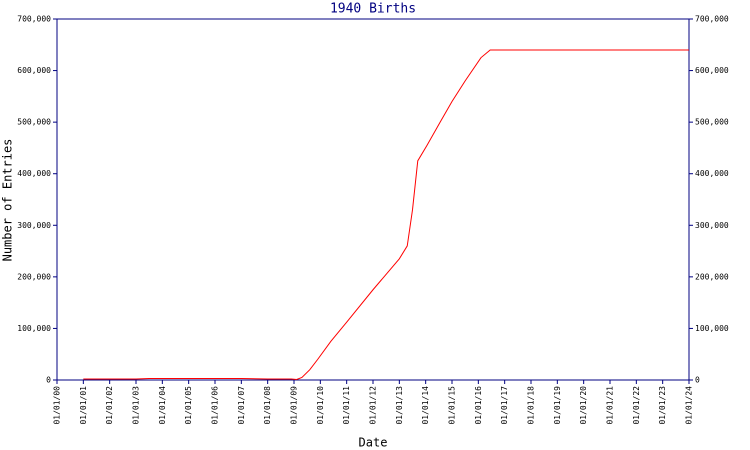  Describe the element at coordinates (504, 405) in the screenshot. I see `x-tick-label: 01/01/17` at that location.